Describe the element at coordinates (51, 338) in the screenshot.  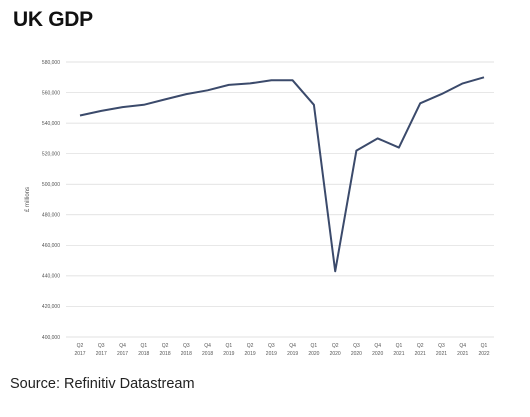
I see `y-tick-label: 400,000` at that location.